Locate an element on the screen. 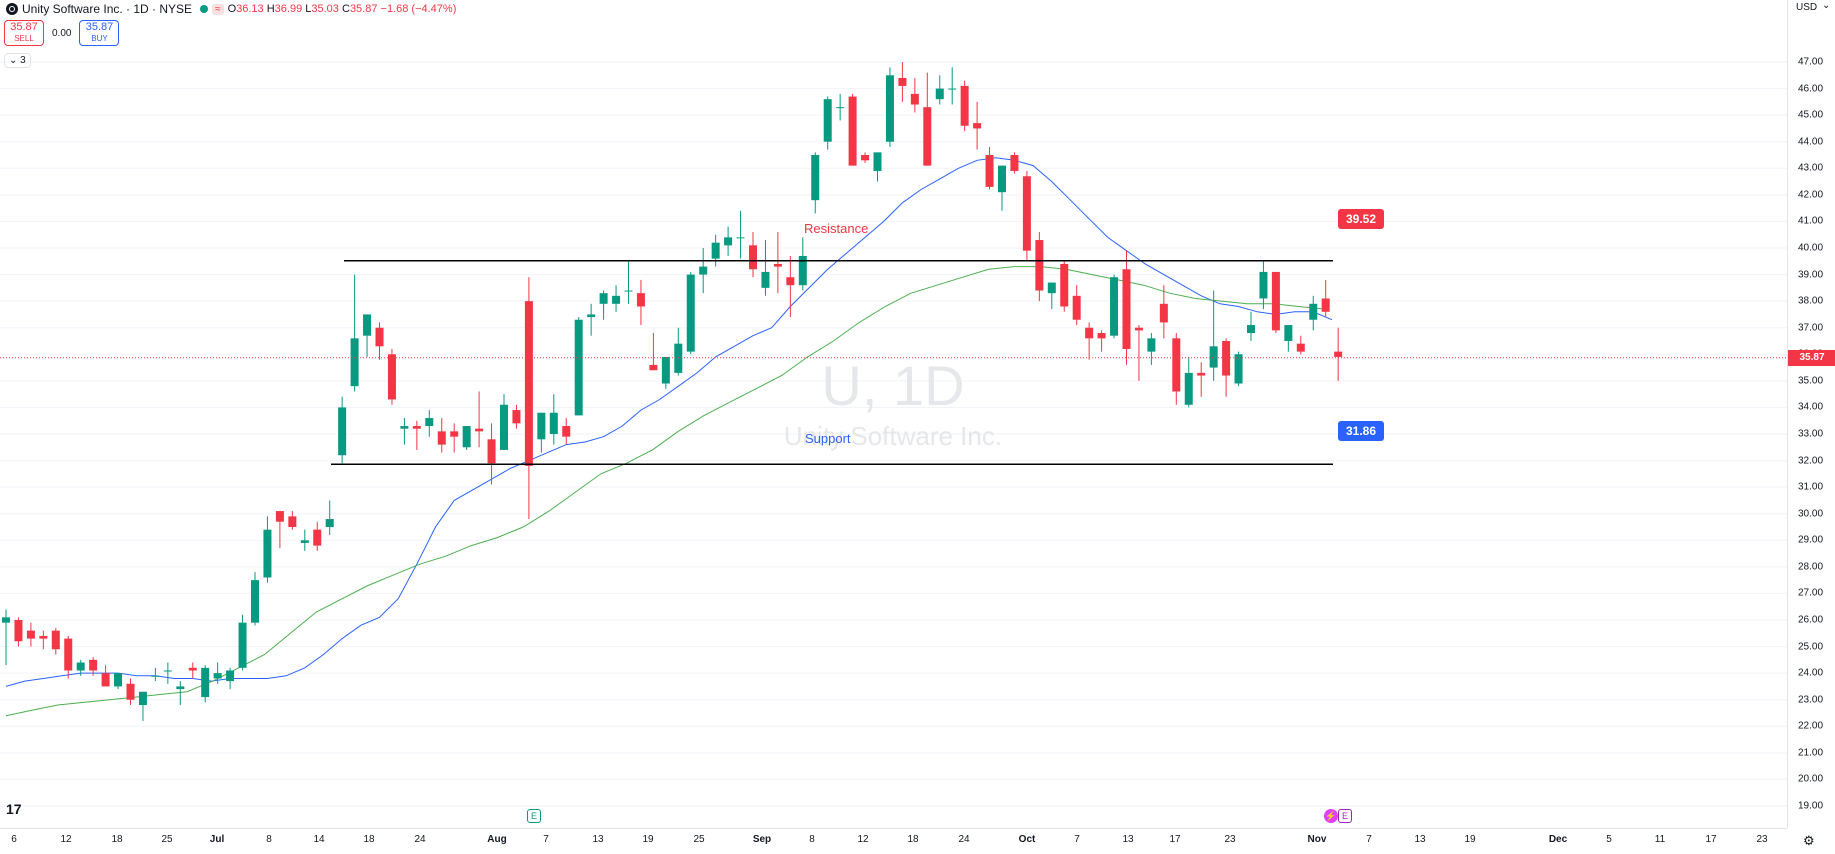 This screenshot has height=854, width=1835. time-label: Oct is located at coordinates (1027, 839).